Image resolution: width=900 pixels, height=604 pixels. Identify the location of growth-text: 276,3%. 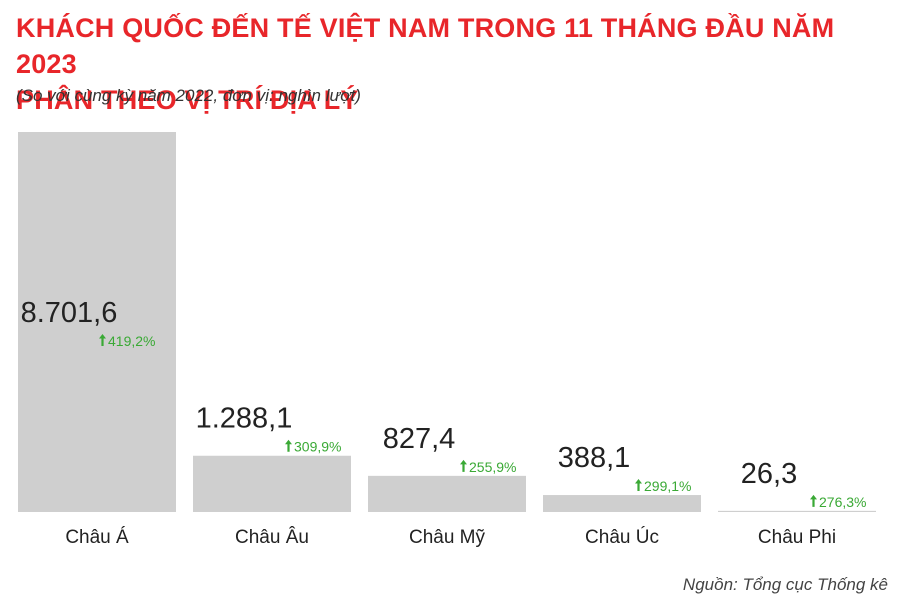
(842, 502).